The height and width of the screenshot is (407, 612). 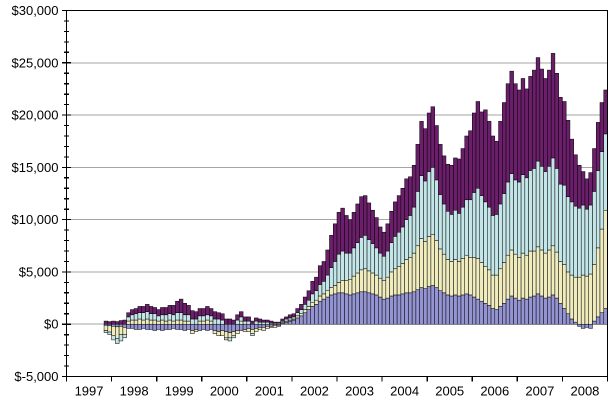 I want to click on x-axis-label: 2008, so click(x=584, y=391).